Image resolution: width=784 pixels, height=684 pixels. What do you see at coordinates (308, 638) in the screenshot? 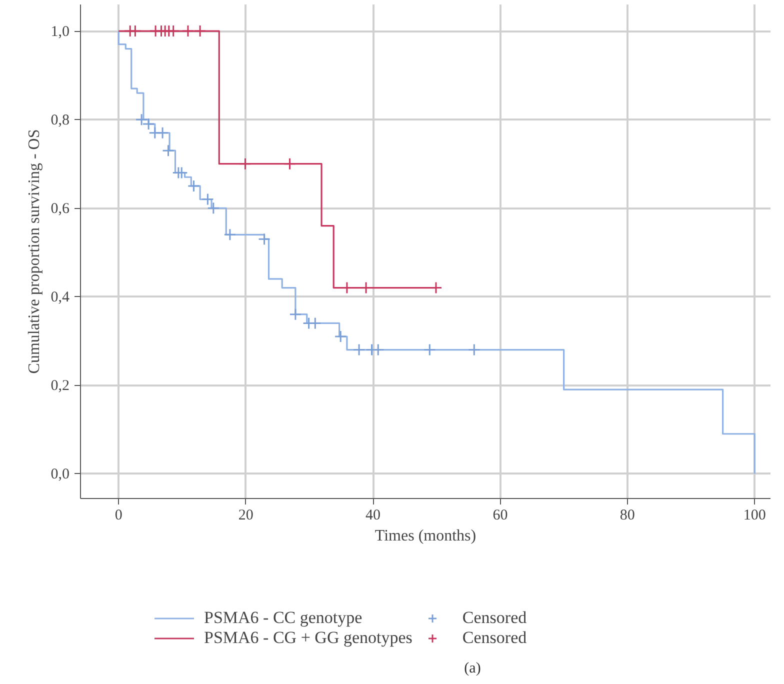
I see `legend-label: PSMA6 - CG + GG genotypes` at bounding box center [308, 638].